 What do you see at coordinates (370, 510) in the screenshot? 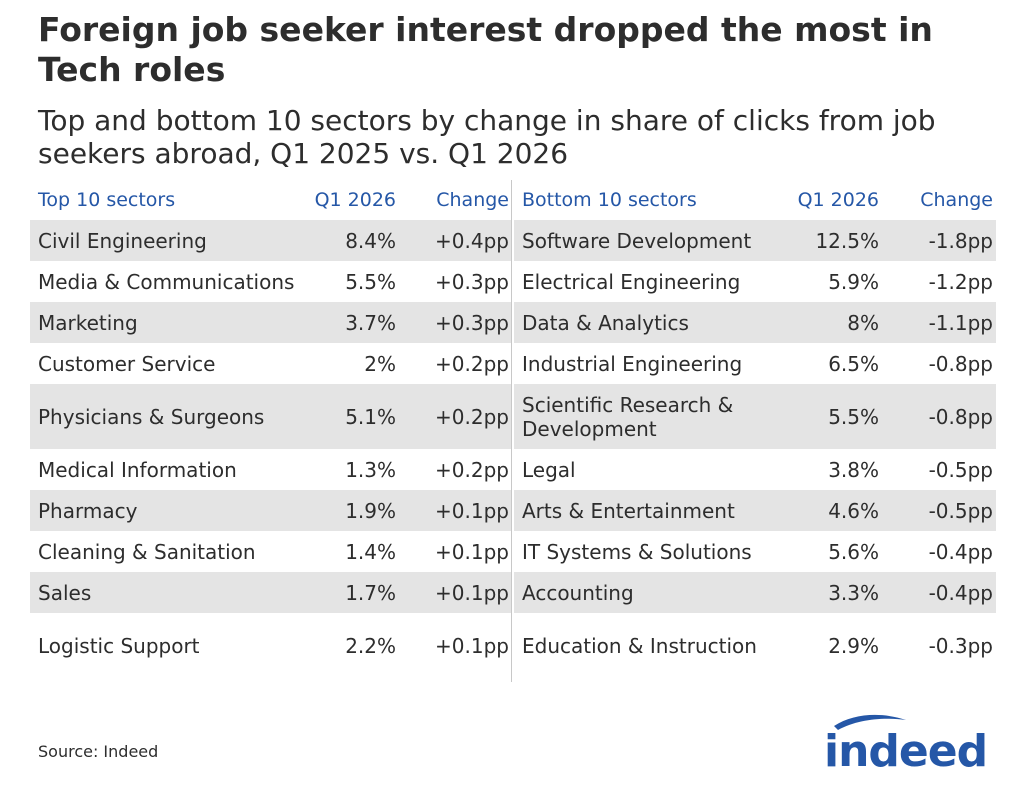
I see `q1-2026-cell: 1.9%` at bounding box center [370, 510].